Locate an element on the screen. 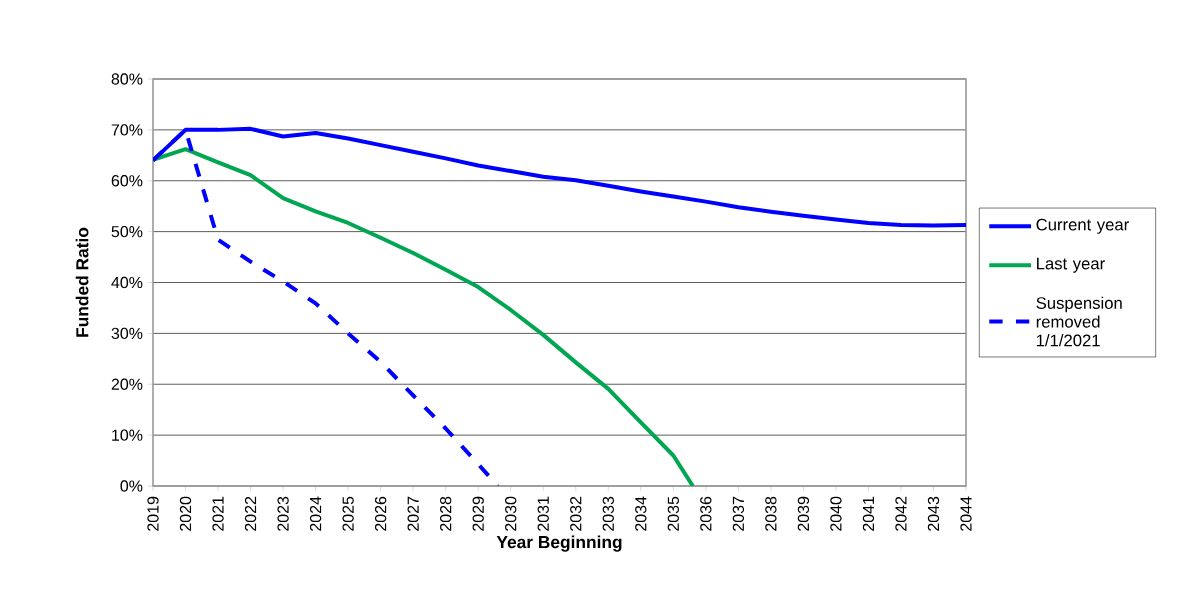  x-tick-label: 2019 is located at coordinates (153, 513).